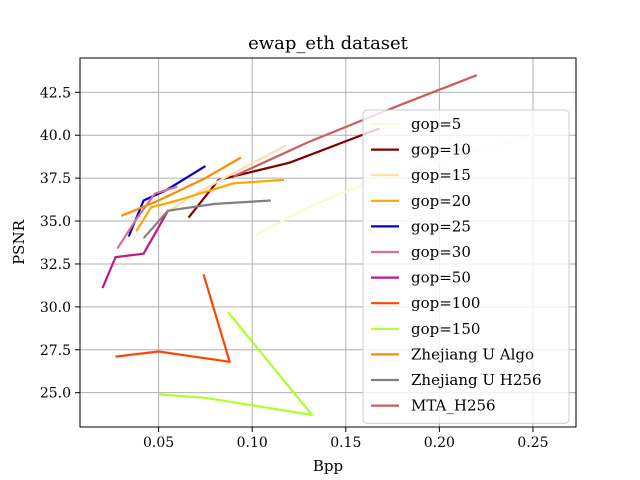 The image size is (640, 480). Describe the element at coordinates (55, 351) in the screenshot. I see `y-tick-label: 27.5` at that location.